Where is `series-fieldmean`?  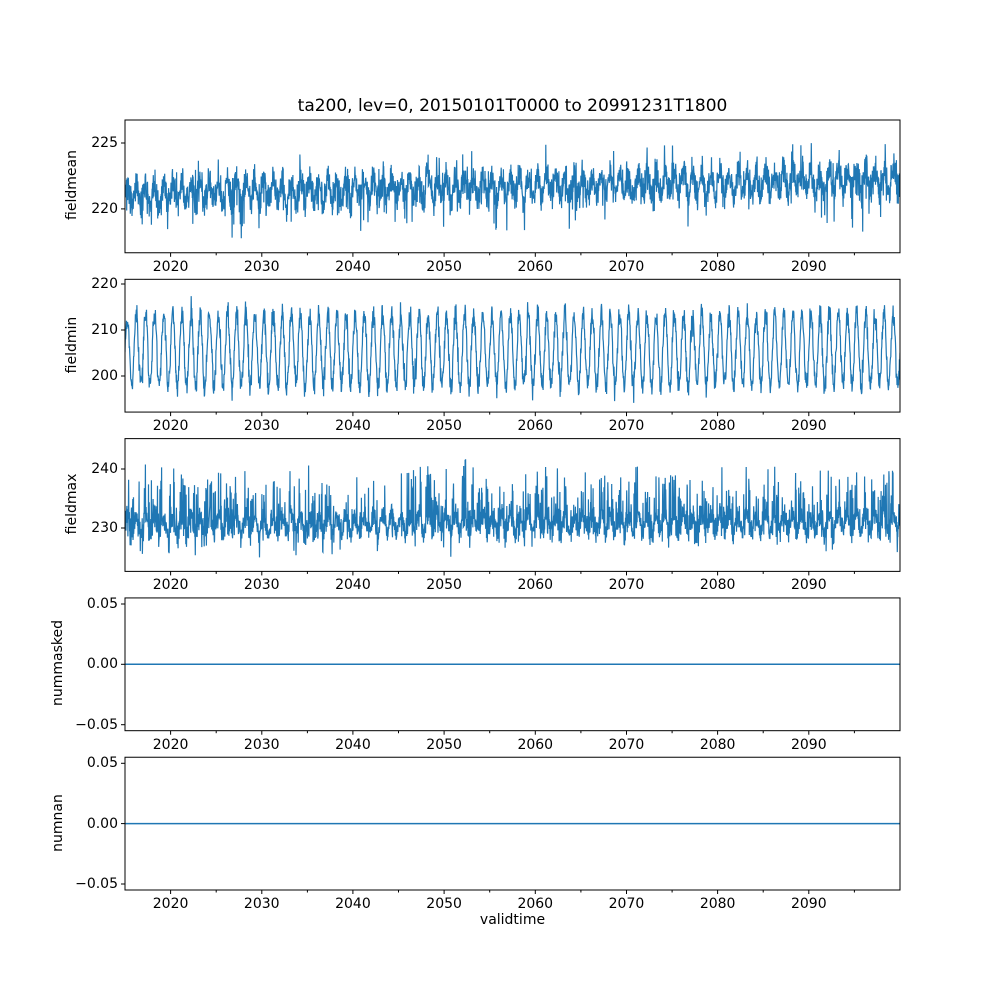 series-fieldmean is located at coordinates (512, 191).